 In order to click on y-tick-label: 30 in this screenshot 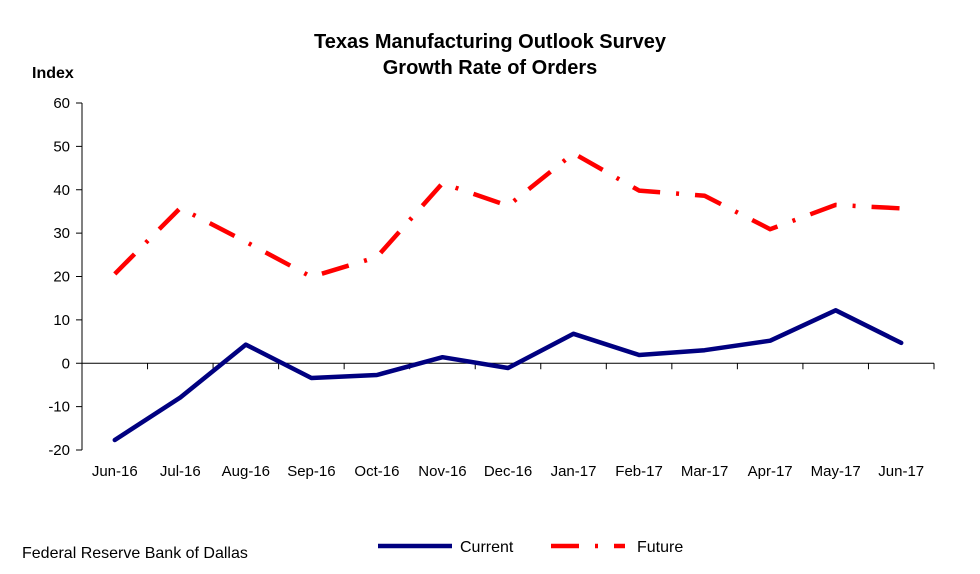, I will do `click(61, 233)`.